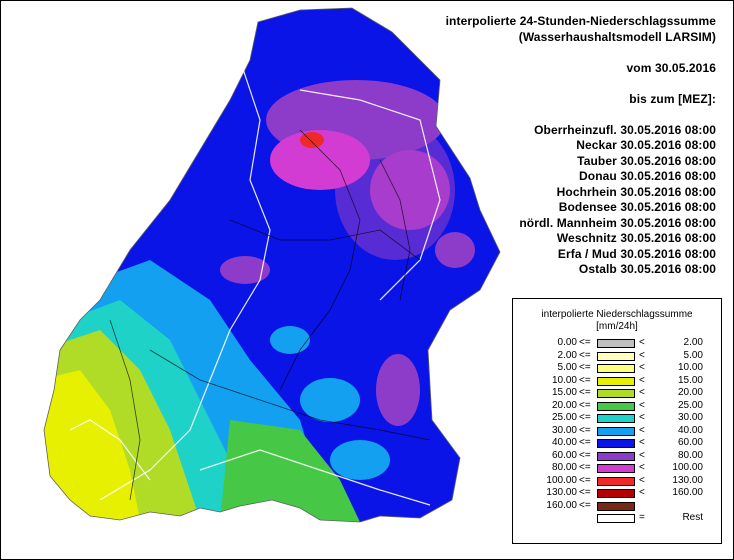 The width and height of the screenshot is (734, 560). Describe the element at coordinates (617, 443) in the screenshot. I see `legend-row: 40.00 <= <60.00` at that location.